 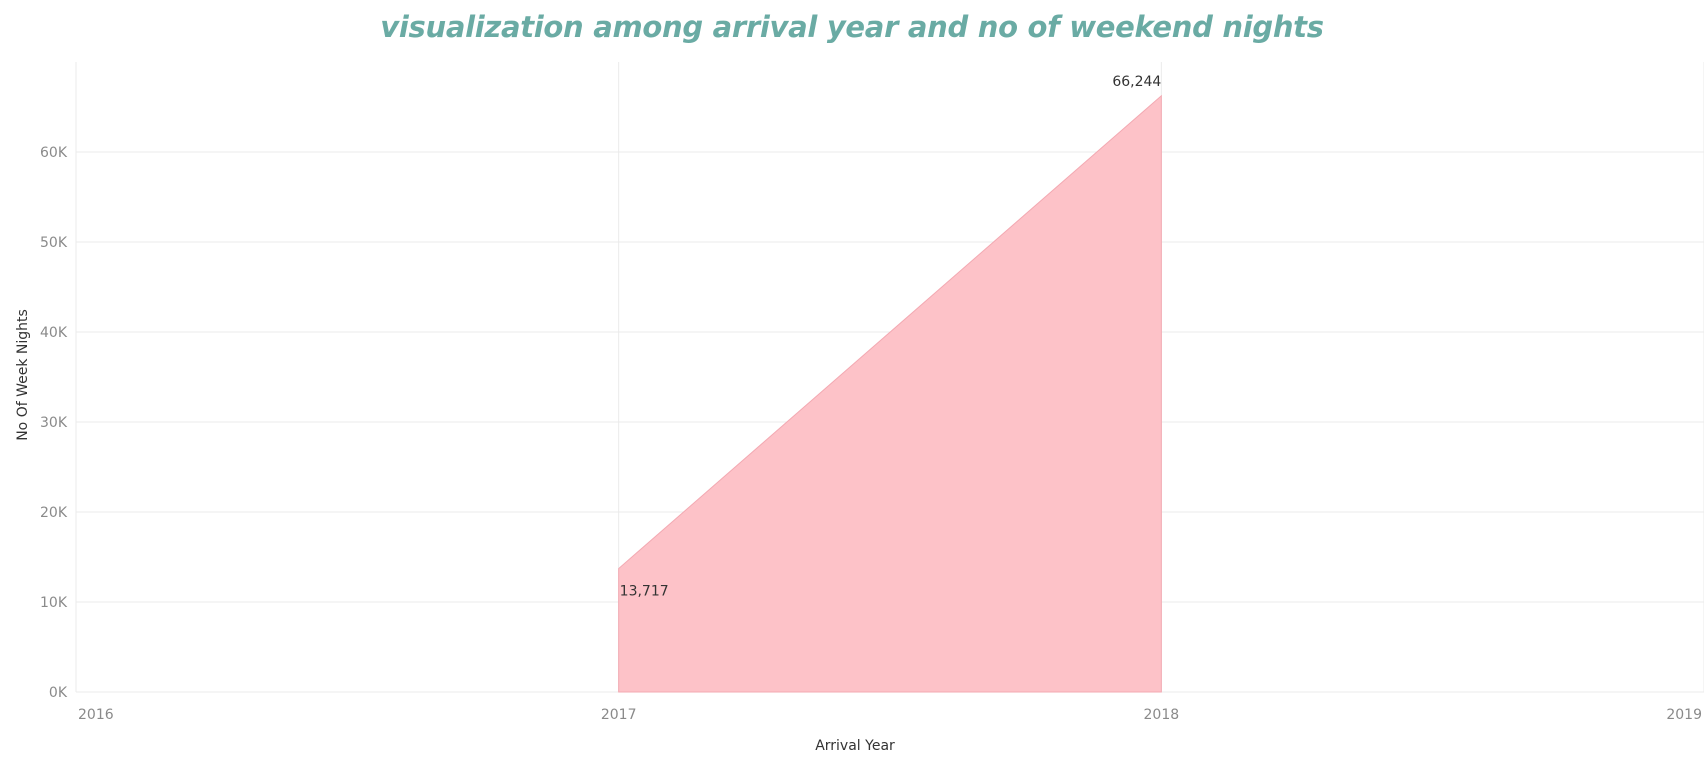 I want to click on data-label: 13,717, so click(x=644, y=592).